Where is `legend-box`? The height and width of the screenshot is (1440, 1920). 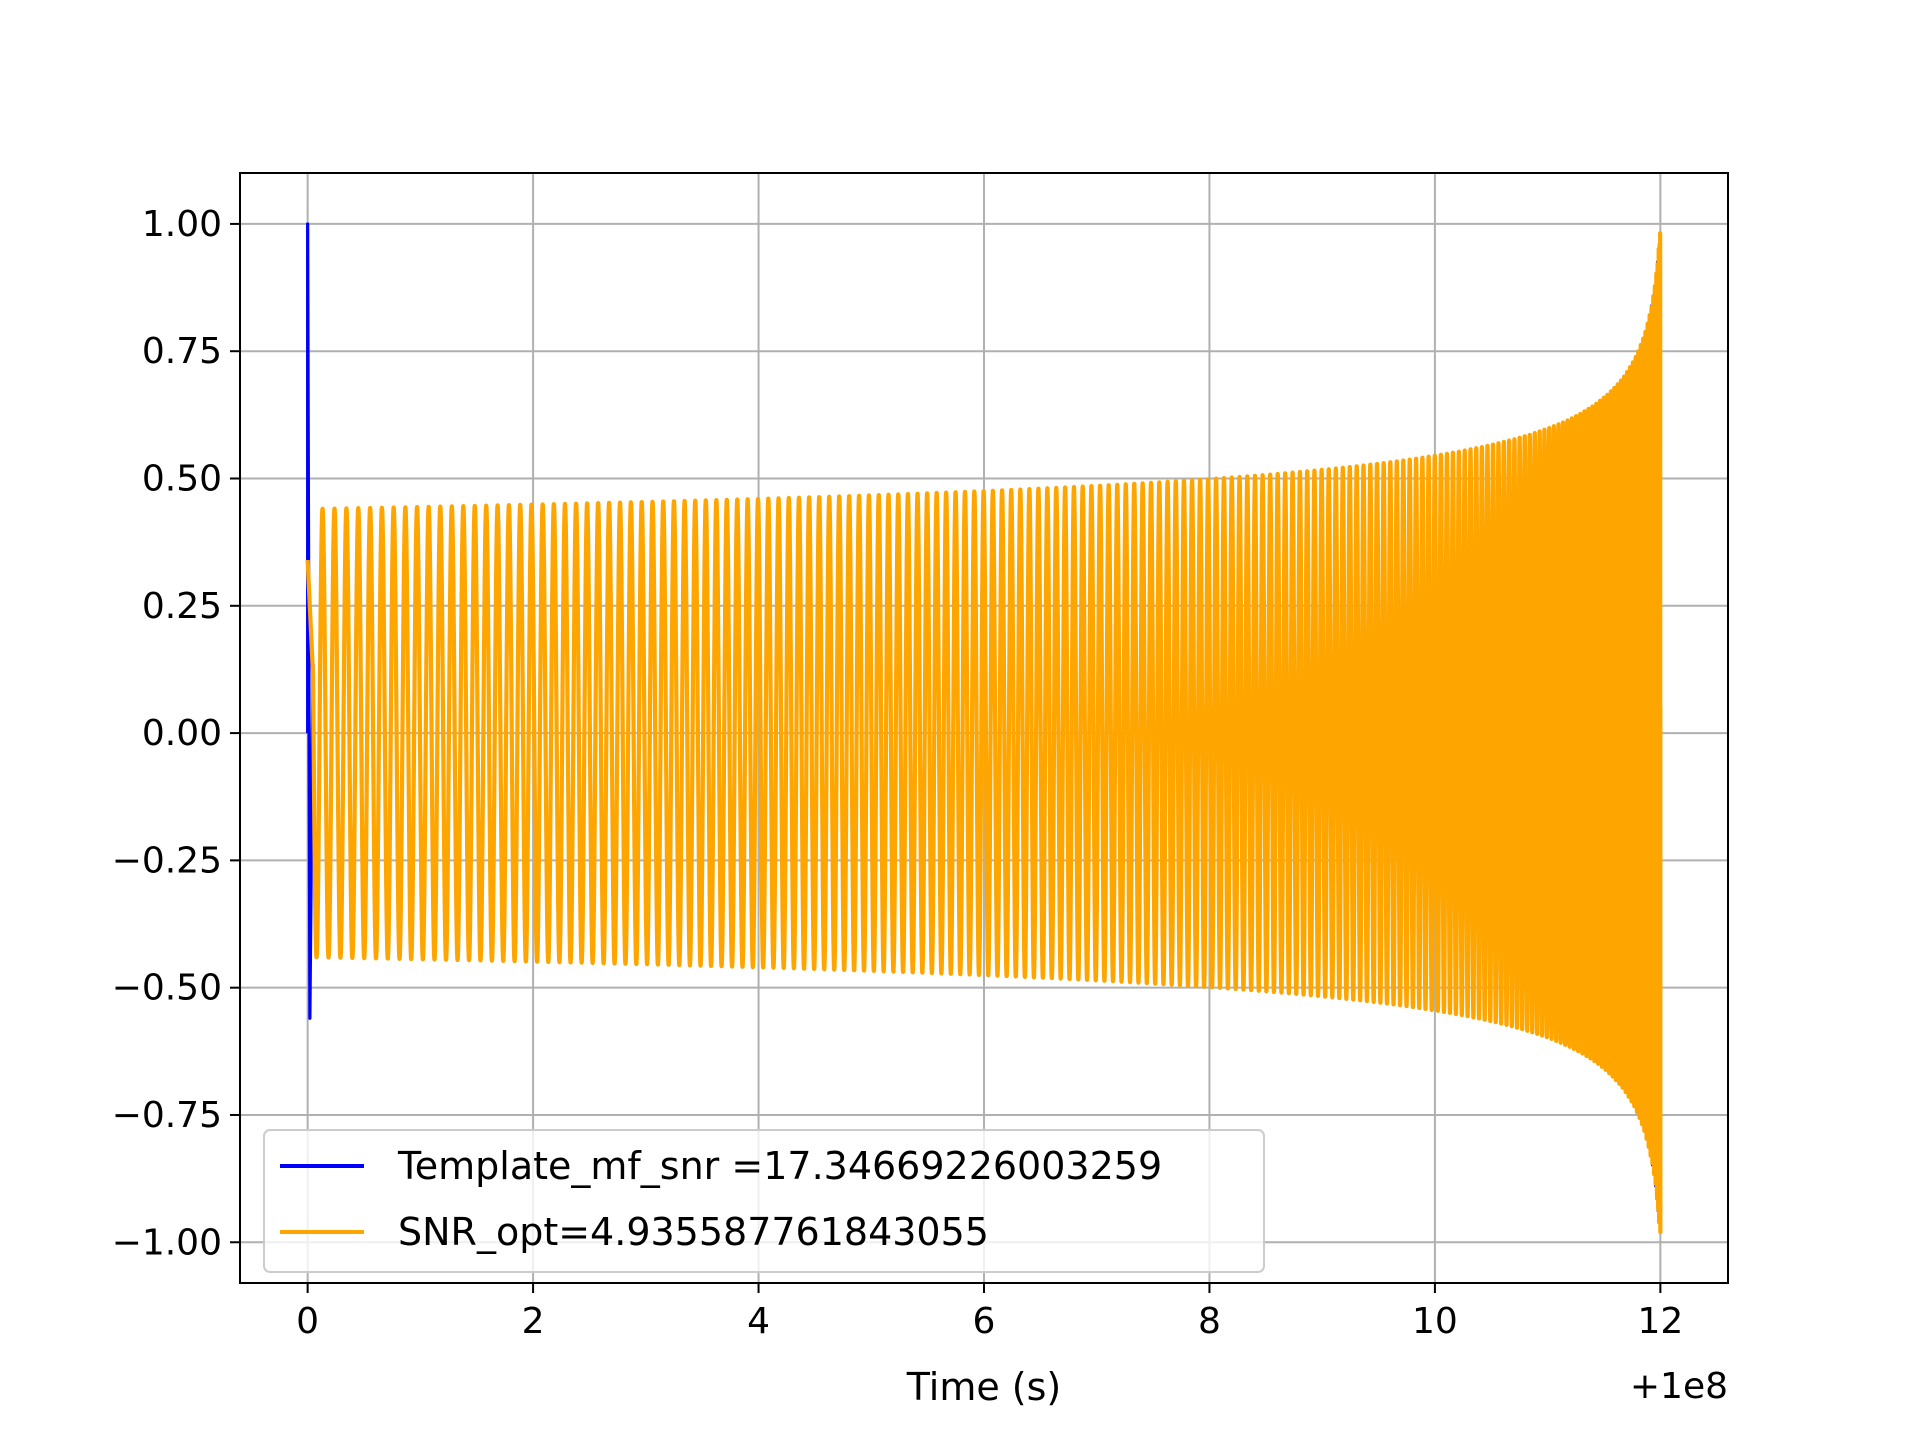 legend-box is located at coordinates (764, 1201).